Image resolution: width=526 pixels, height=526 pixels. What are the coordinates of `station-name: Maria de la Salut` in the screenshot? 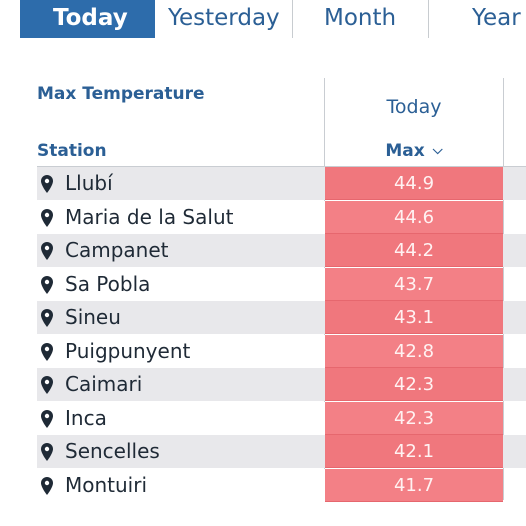 It's located at (149, 216).